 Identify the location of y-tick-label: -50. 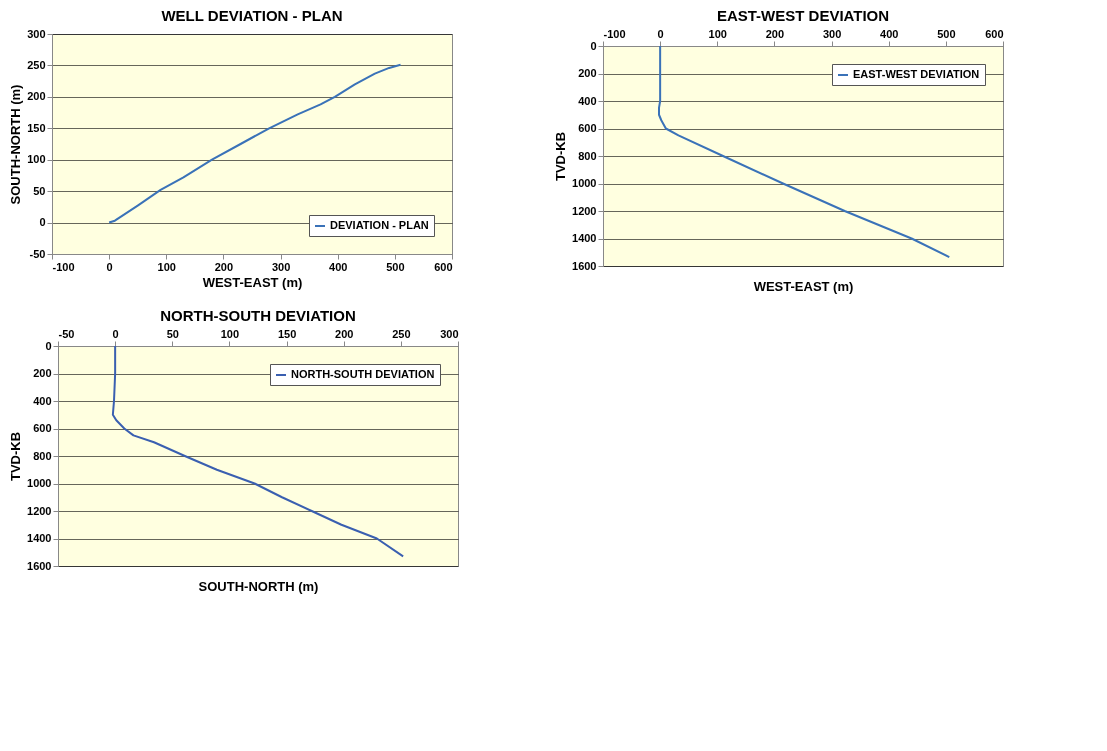
(37, 253).